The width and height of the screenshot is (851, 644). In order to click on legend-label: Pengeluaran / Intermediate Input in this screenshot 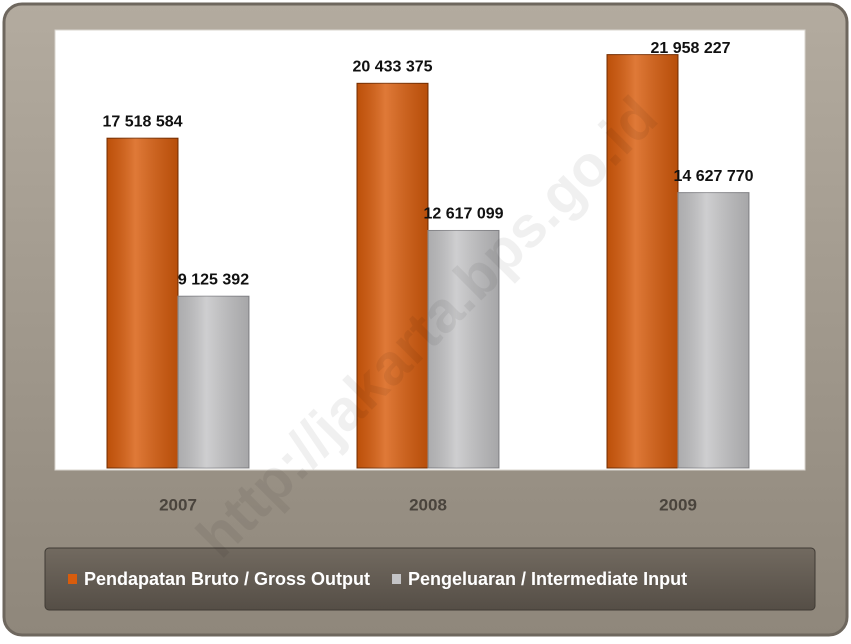, I will do `click(547, 579)`.